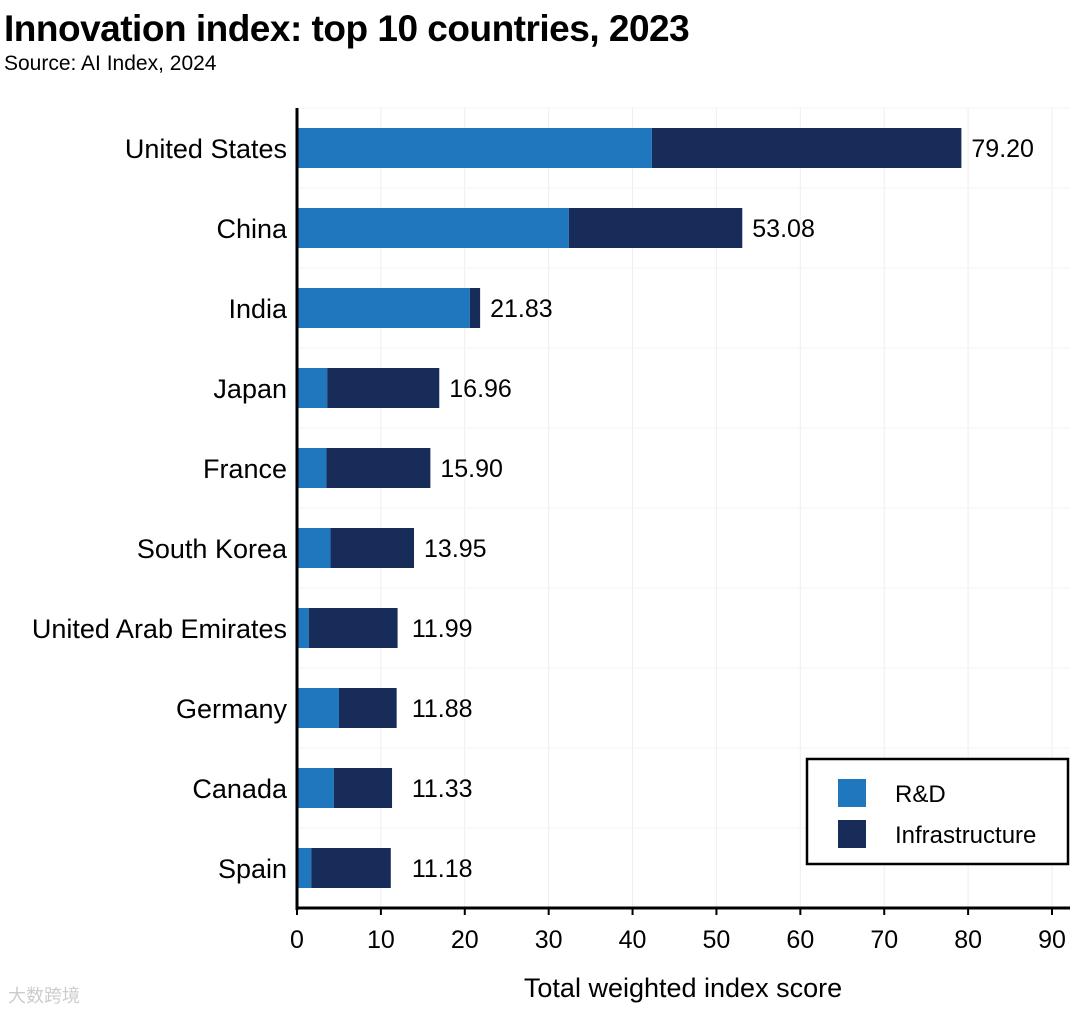 Image resolution: width=1080 pixels, height=1015 pixels. I want to click on category-label: United States, so click(206, 149).